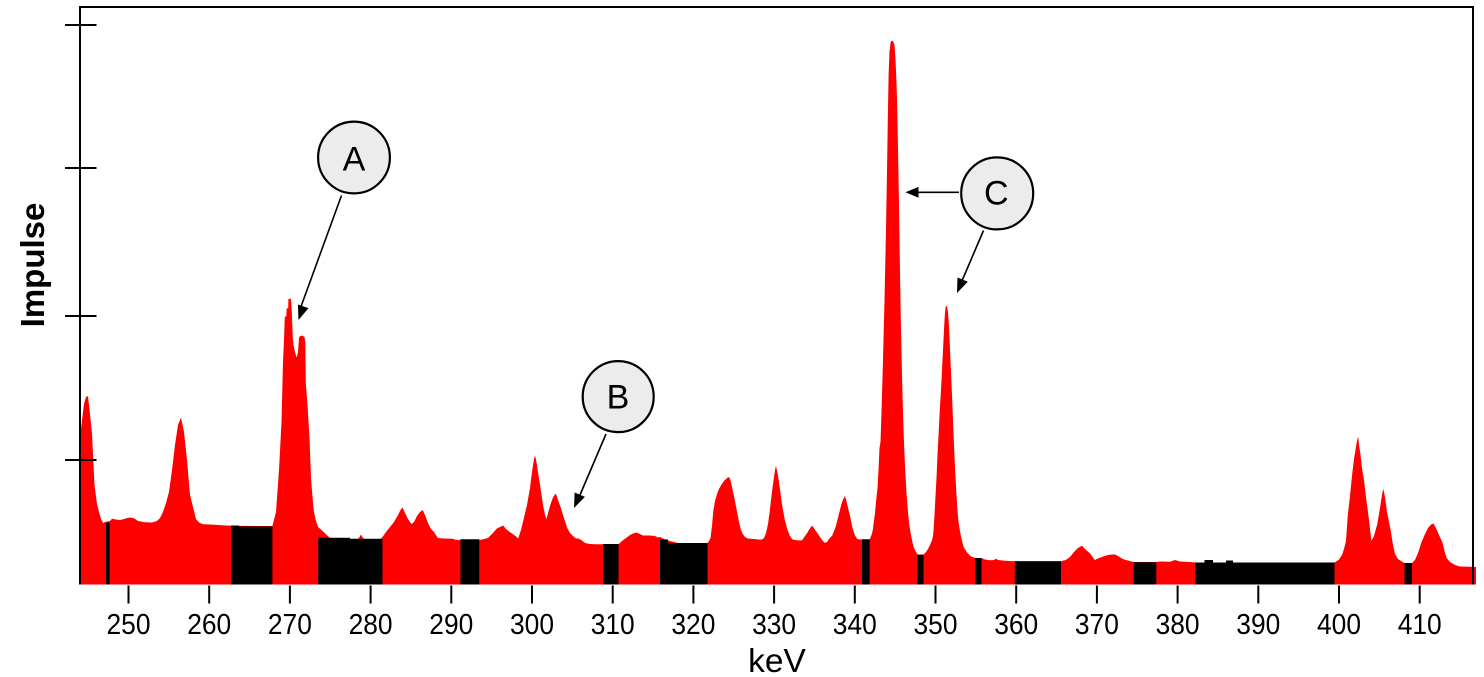  Describe the element at coordinates (1339, 625) in the screenshot. I see `svg-text: 400` at that location.